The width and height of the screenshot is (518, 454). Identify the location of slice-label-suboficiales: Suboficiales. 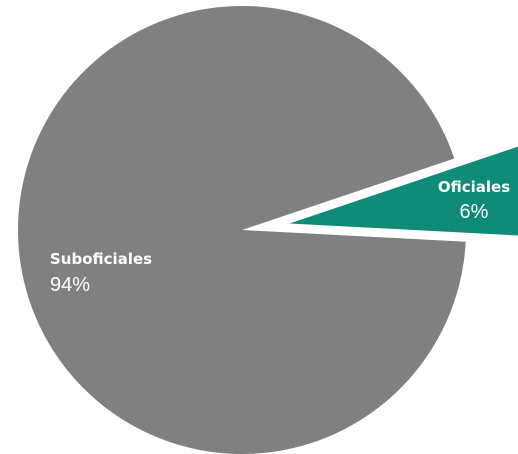
(101, 259).